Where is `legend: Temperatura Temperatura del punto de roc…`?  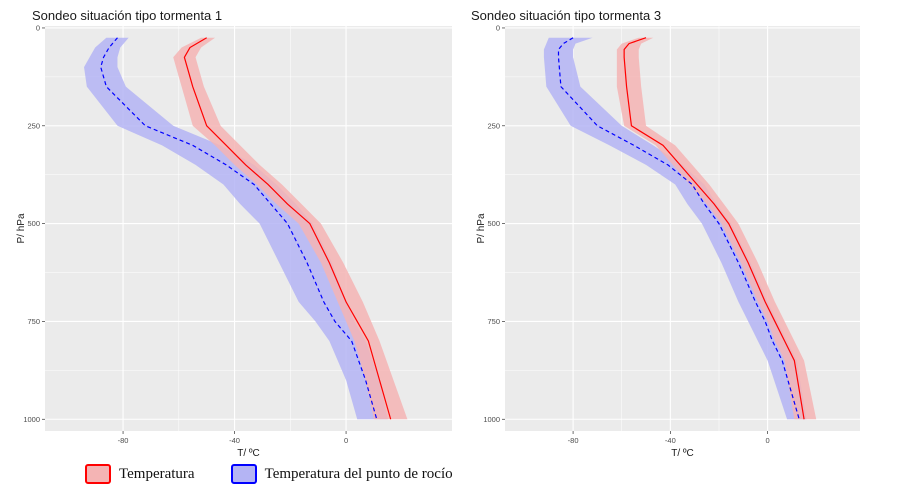
legend: Temperatura Temperatura del punto de roc… is located at coordinates (287, 474).